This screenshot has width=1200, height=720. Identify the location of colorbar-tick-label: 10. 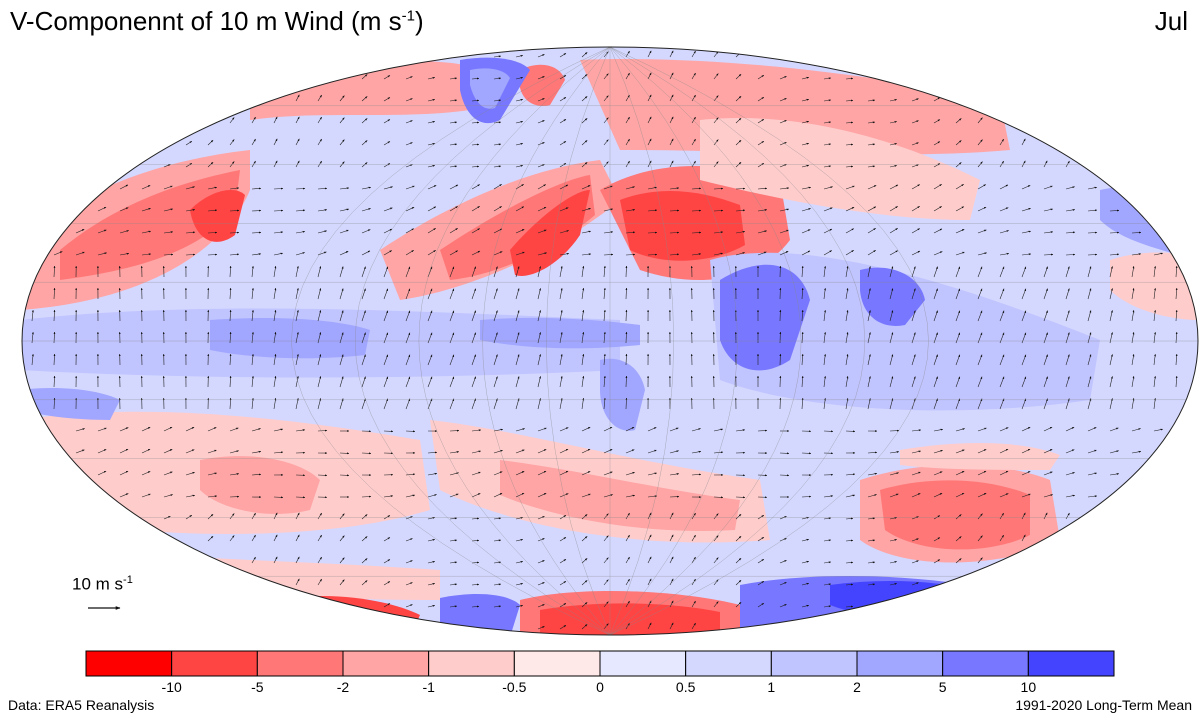
(1029, 687).